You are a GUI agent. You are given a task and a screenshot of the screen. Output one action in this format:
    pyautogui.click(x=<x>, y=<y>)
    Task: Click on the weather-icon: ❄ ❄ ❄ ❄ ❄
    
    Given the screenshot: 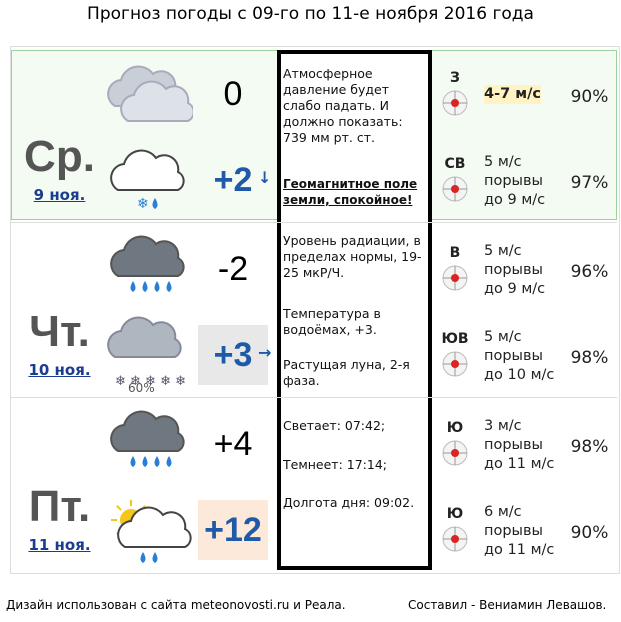 What is the action you would take?
    pyautogui.click(x=146, y=352)
    